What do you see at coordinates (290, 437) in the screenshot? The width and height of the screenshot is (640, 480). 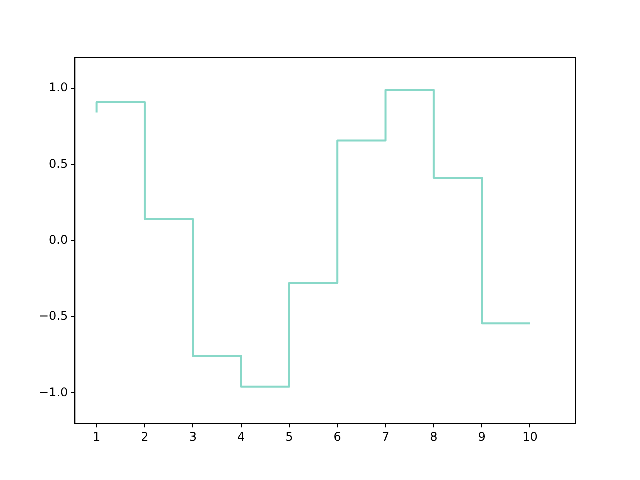 I see `x-tick-label: 5` at bounding box center [290, 437].